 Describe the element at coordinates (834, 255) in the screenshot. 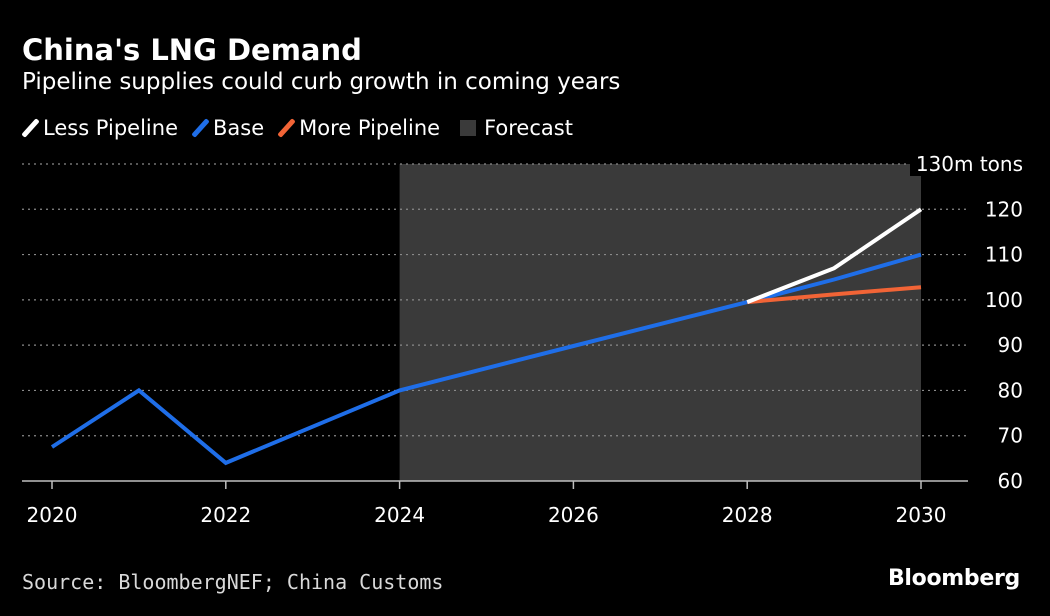

I see `series-line-less-pipeline` at that location.